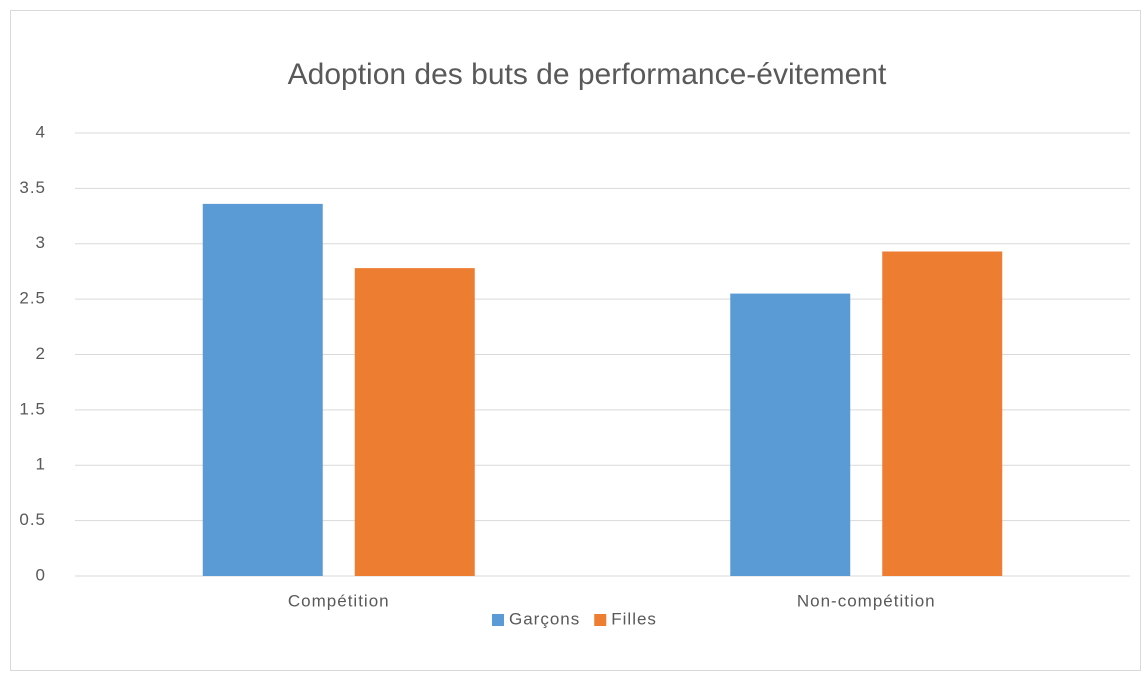 This screenshot has height=673, width=1144. What do you see at coordinates (41, 574) in the screenshot?
I see `y-tick-label: 0` at bounding box center [41, 574].